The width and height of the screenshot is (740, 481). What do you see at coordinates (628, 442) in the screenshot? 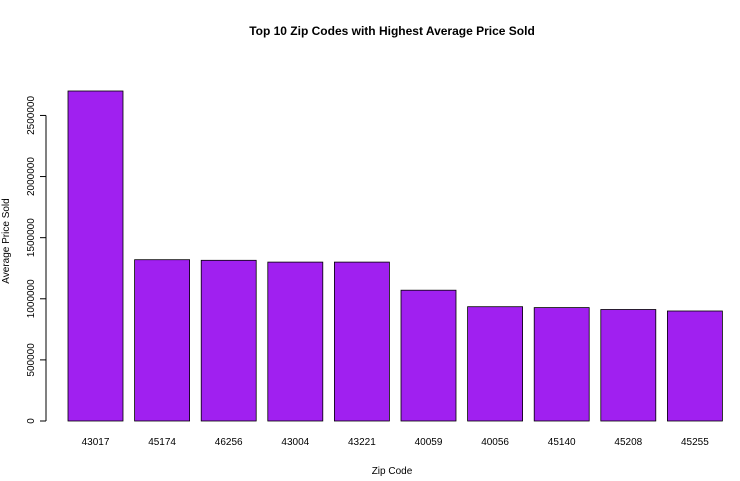
I see `x-tick-label: 45208` at bounding box center [628, 442].